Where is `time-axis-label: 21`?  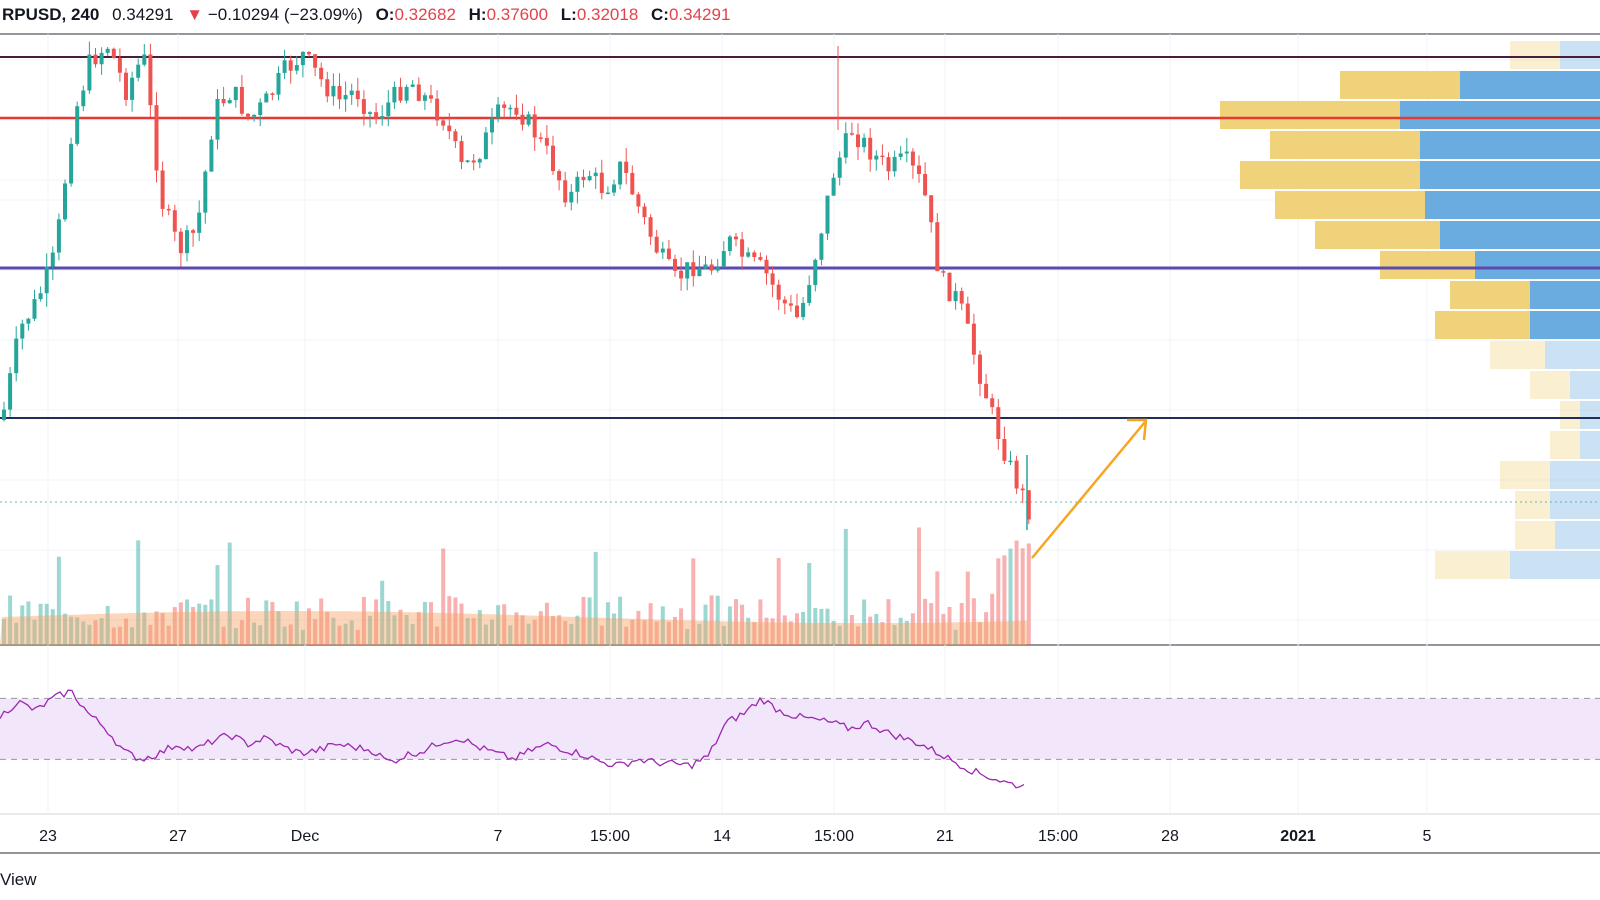 time-axis-label: 21 is located at coordinates (945, 836).